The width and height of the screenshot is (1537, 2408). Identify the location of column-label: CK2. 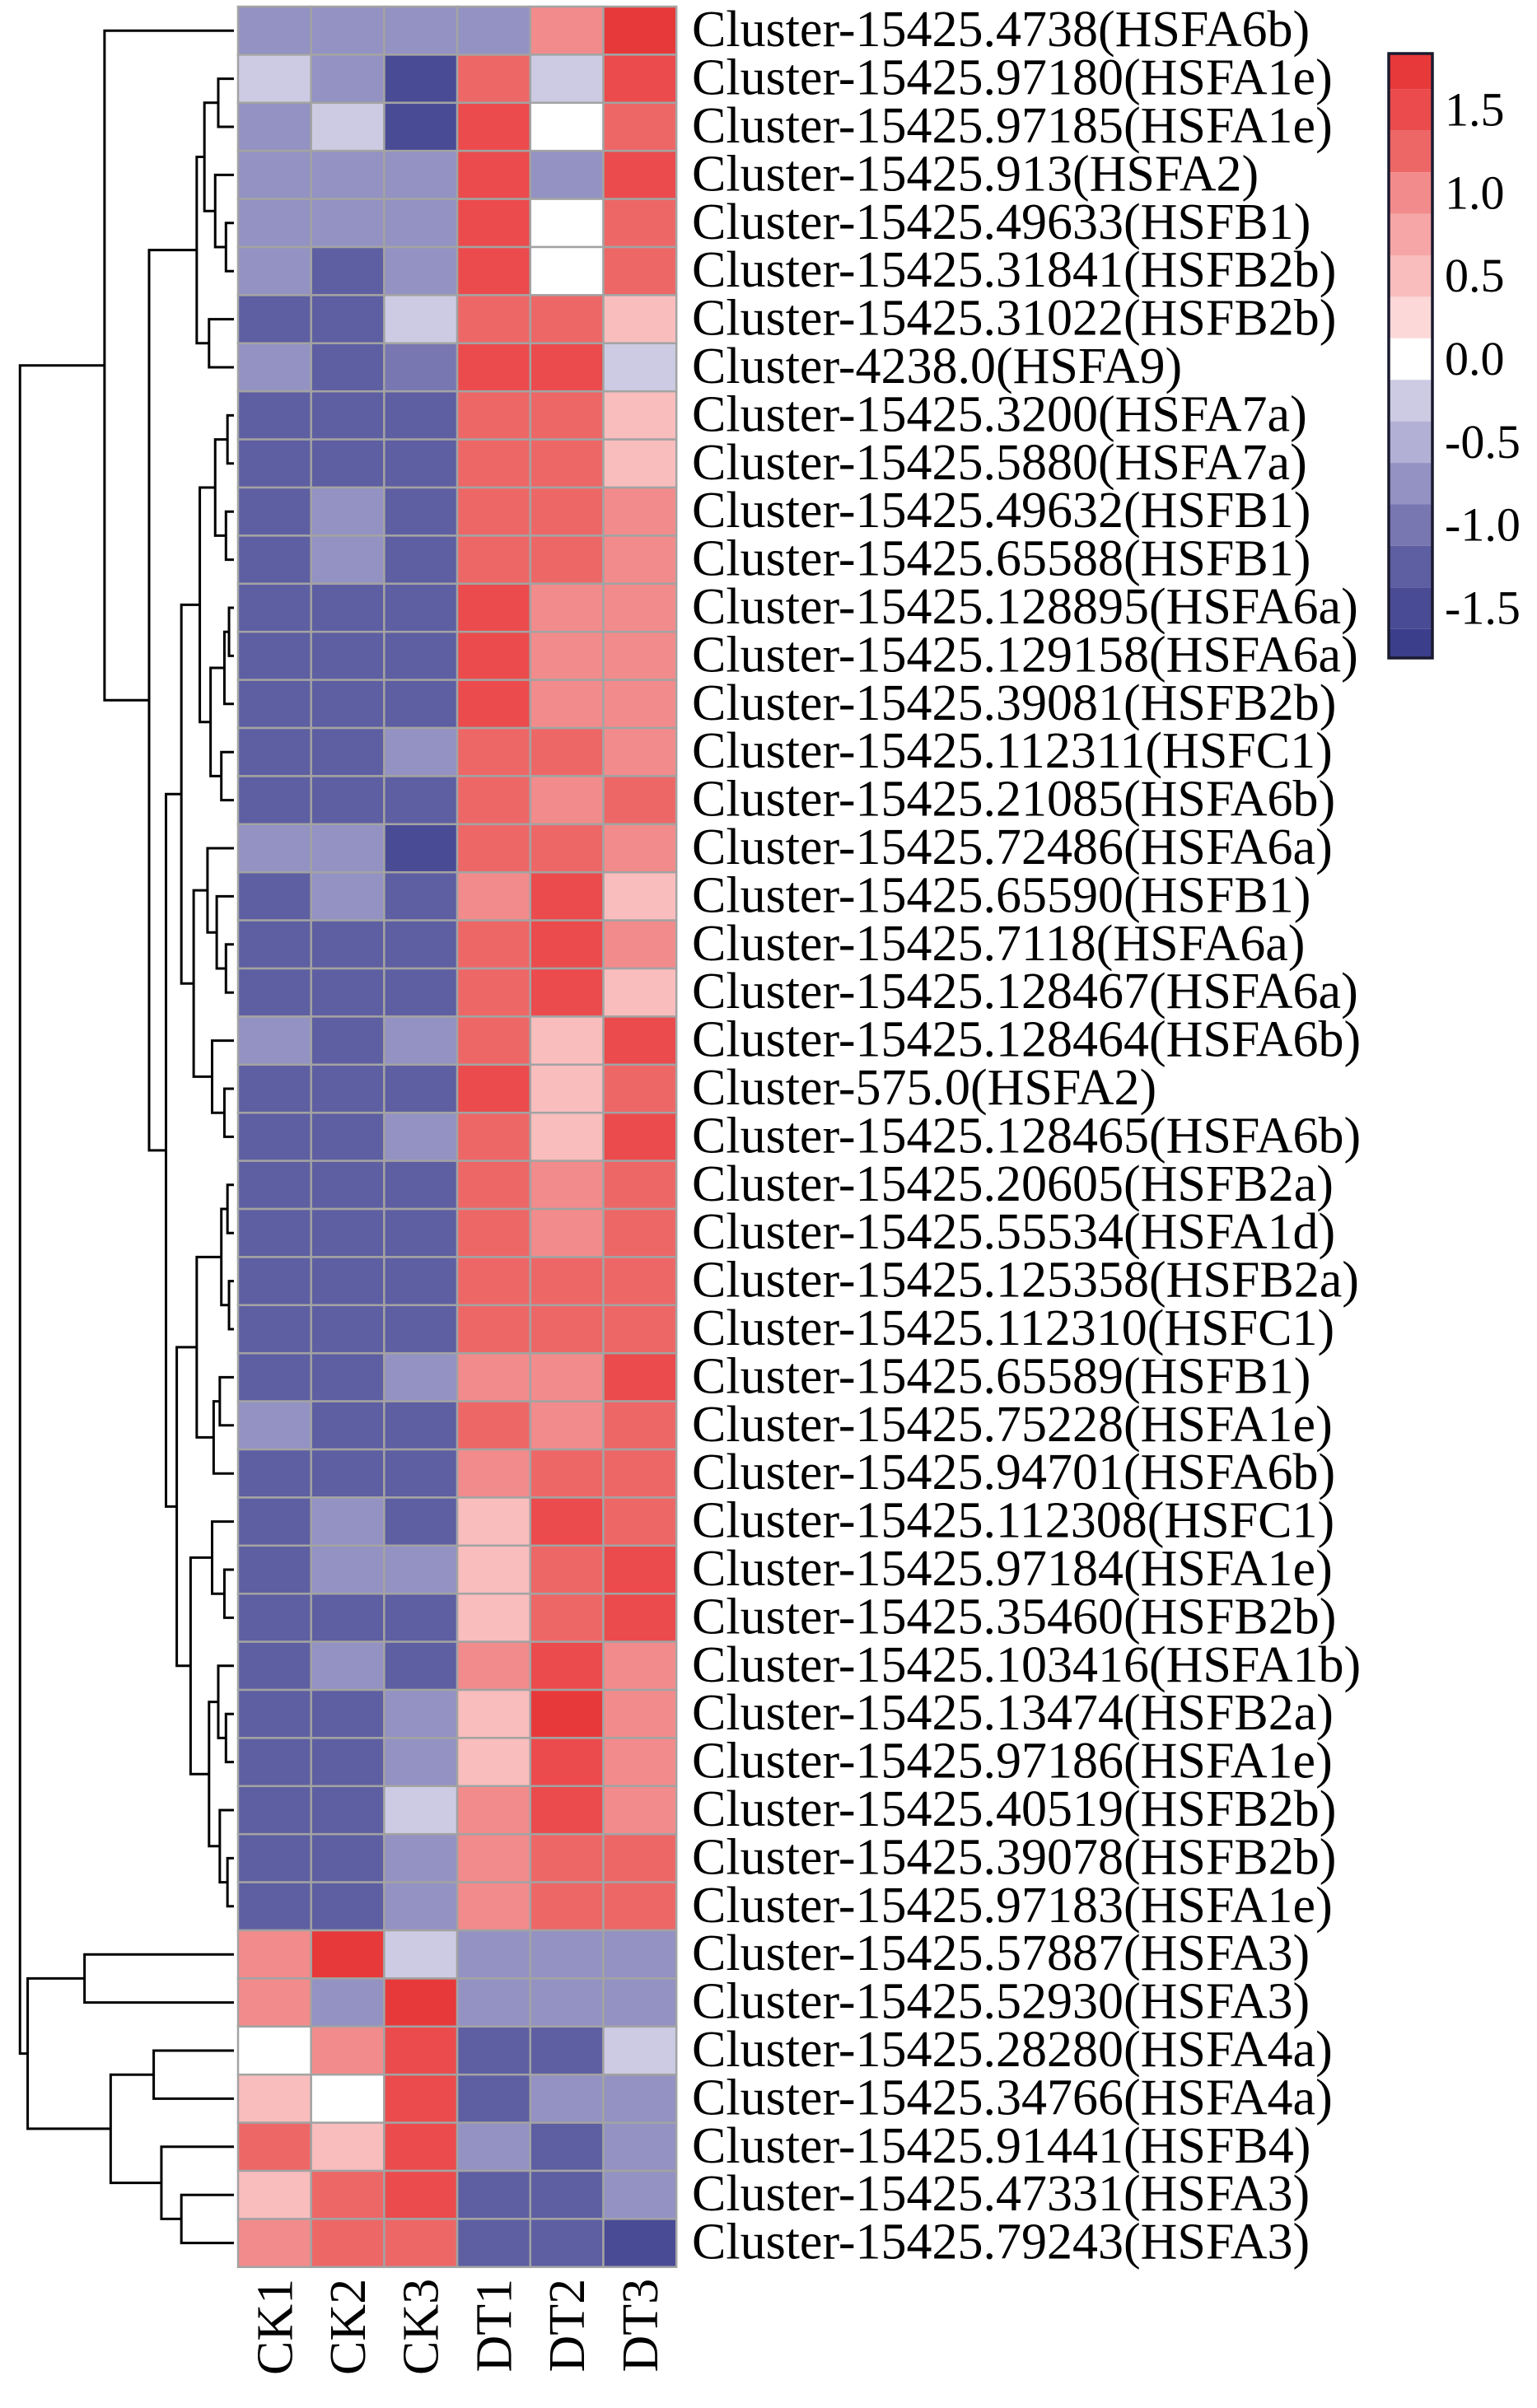
(348, 2327).